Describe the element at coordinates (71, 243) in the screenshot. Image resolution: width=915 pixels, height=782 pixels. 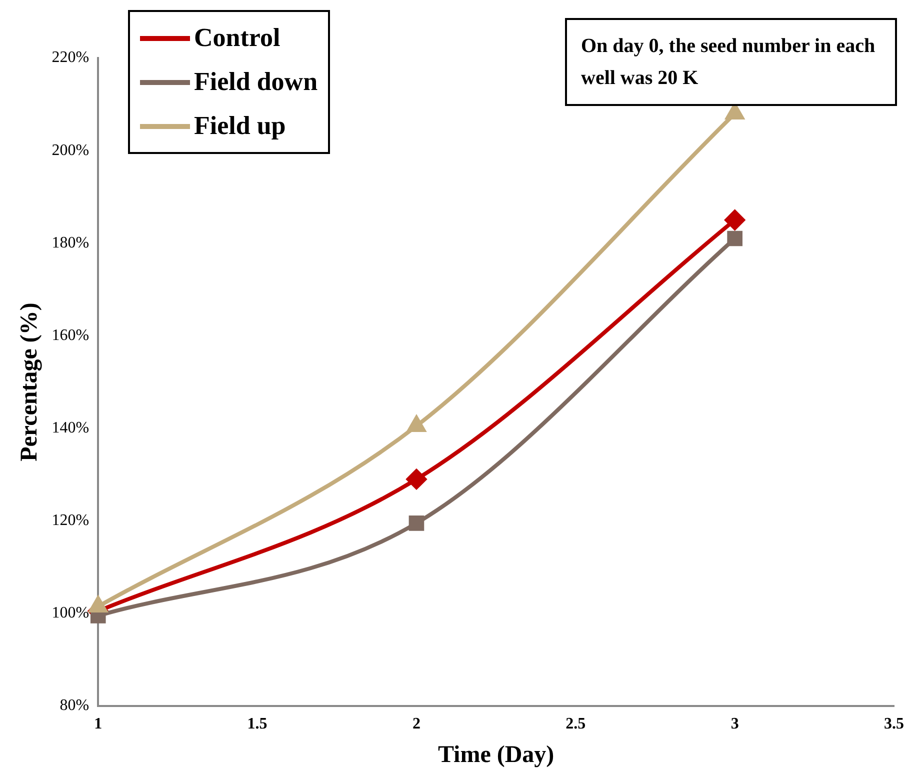
I see `y-tick-label: 180%` at that location.